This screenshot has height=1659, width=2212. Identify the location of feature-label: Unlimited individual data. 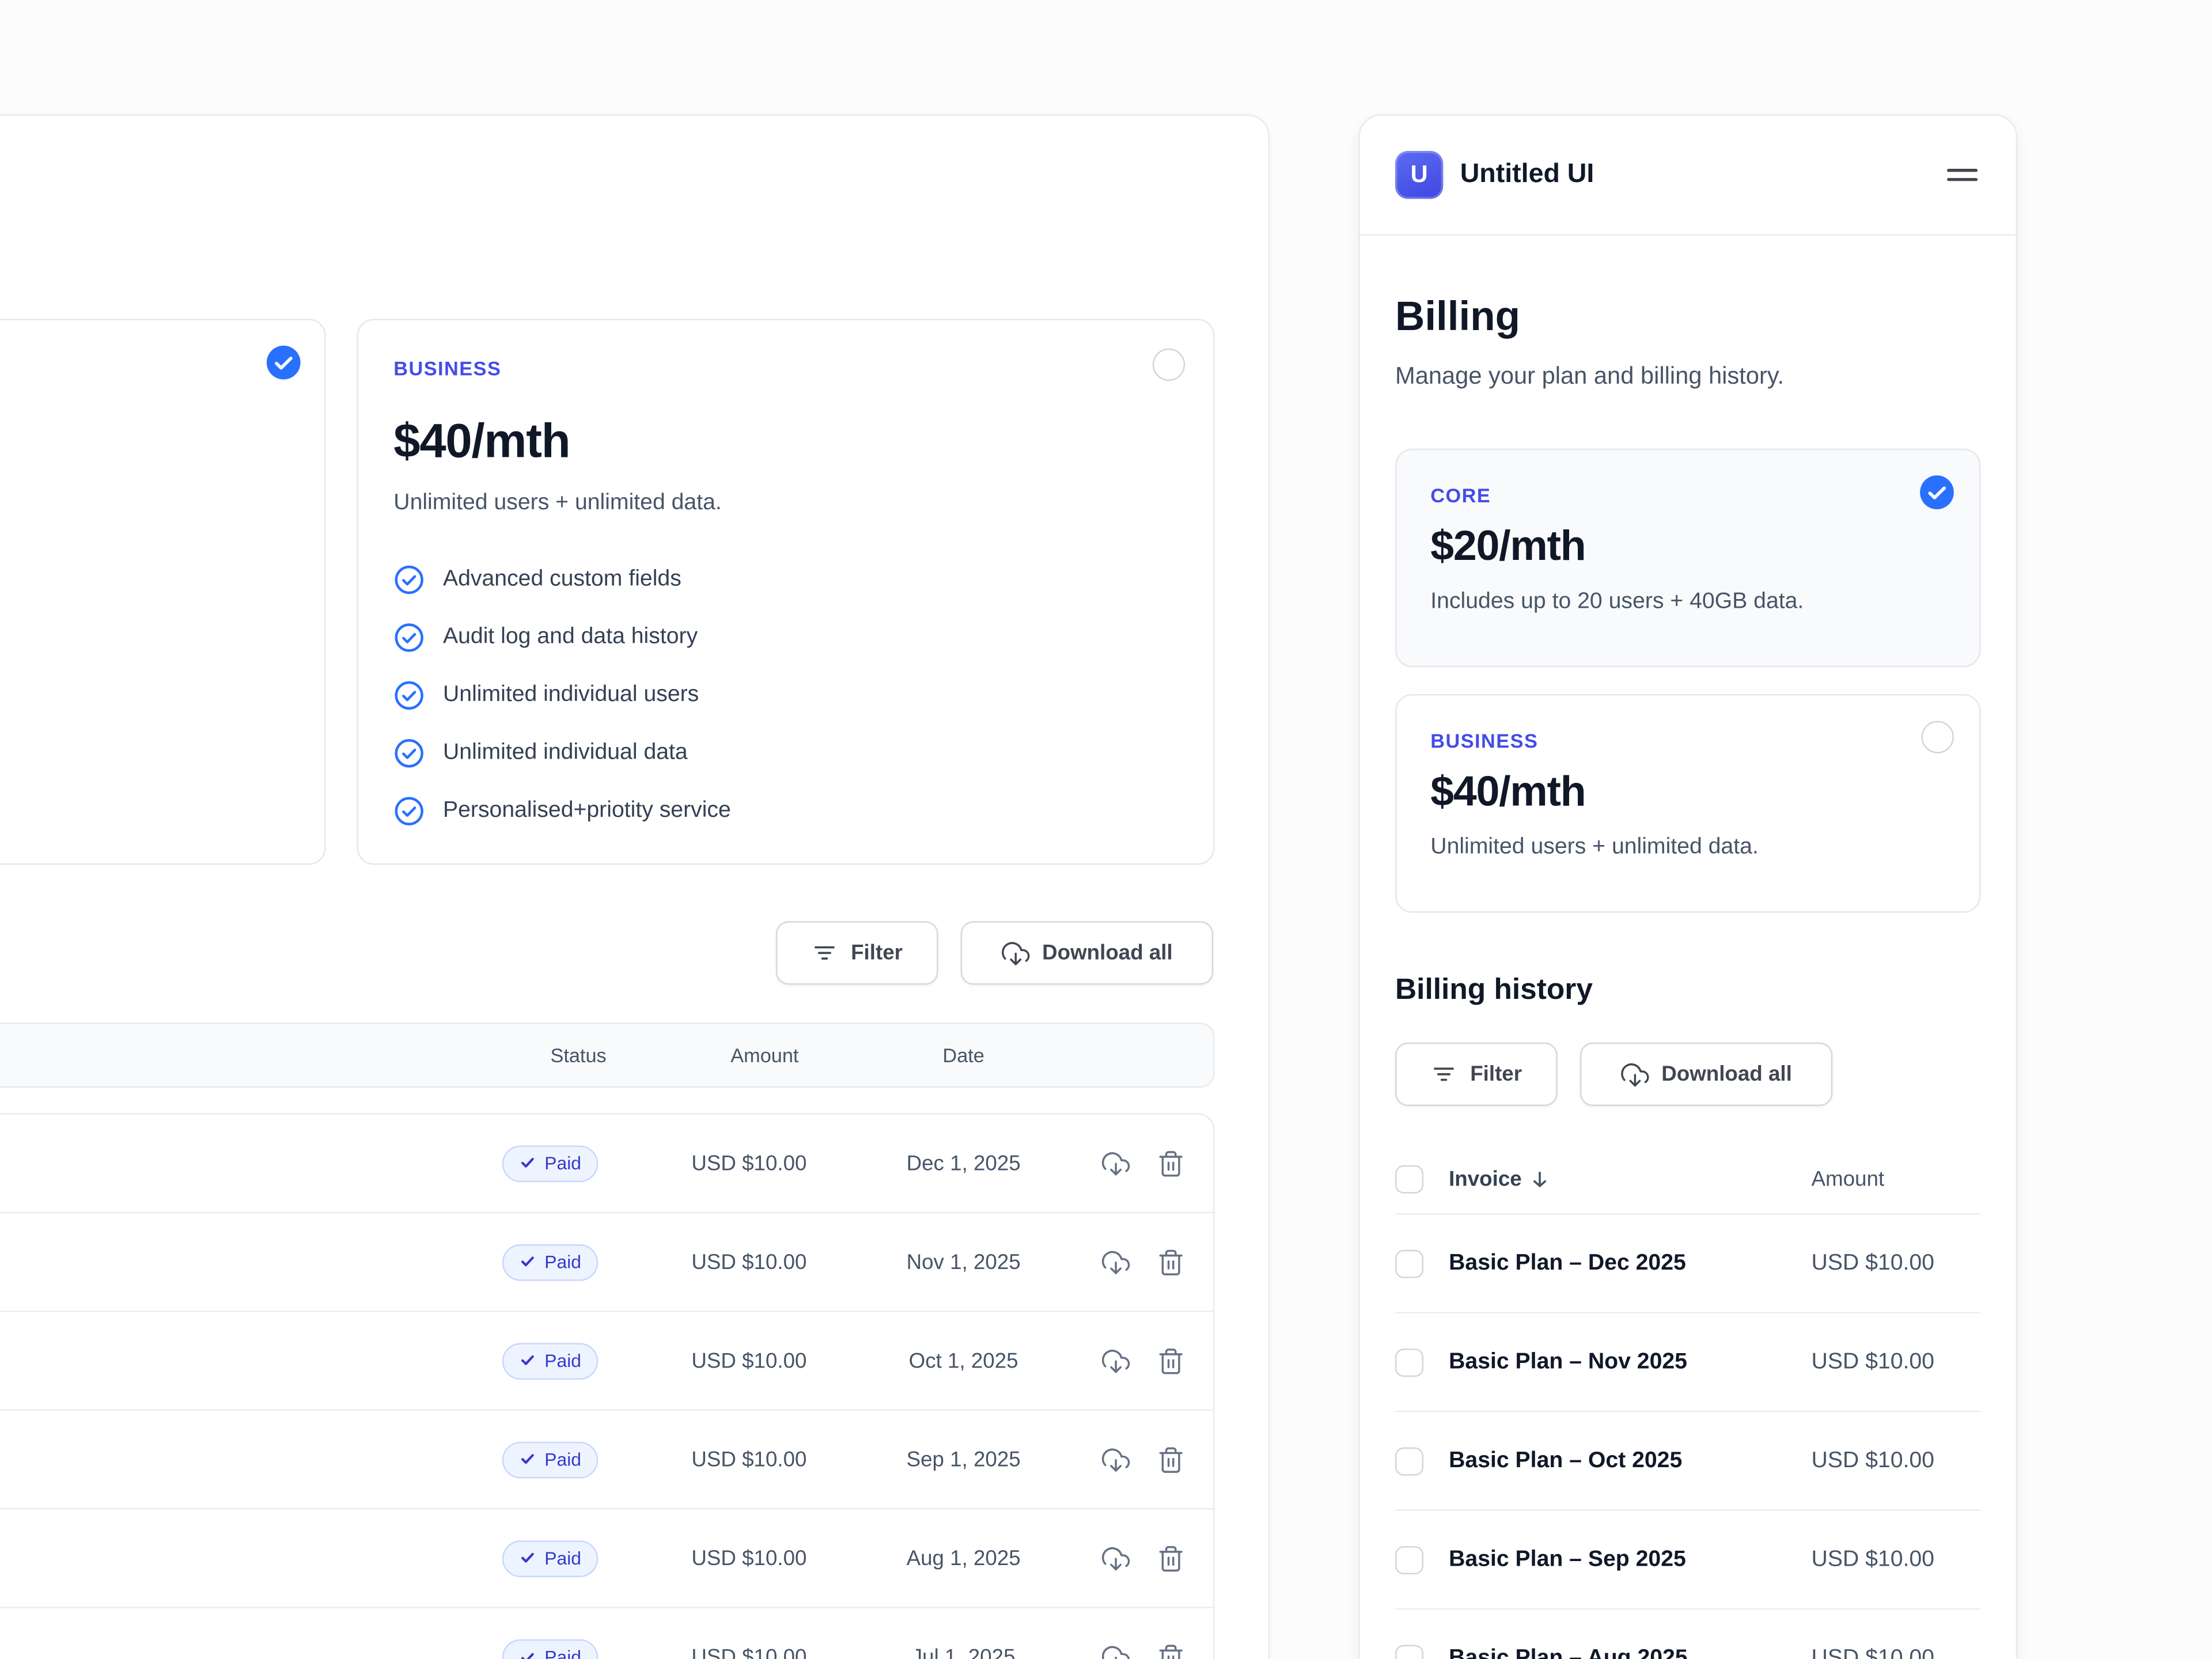
(565, 752).